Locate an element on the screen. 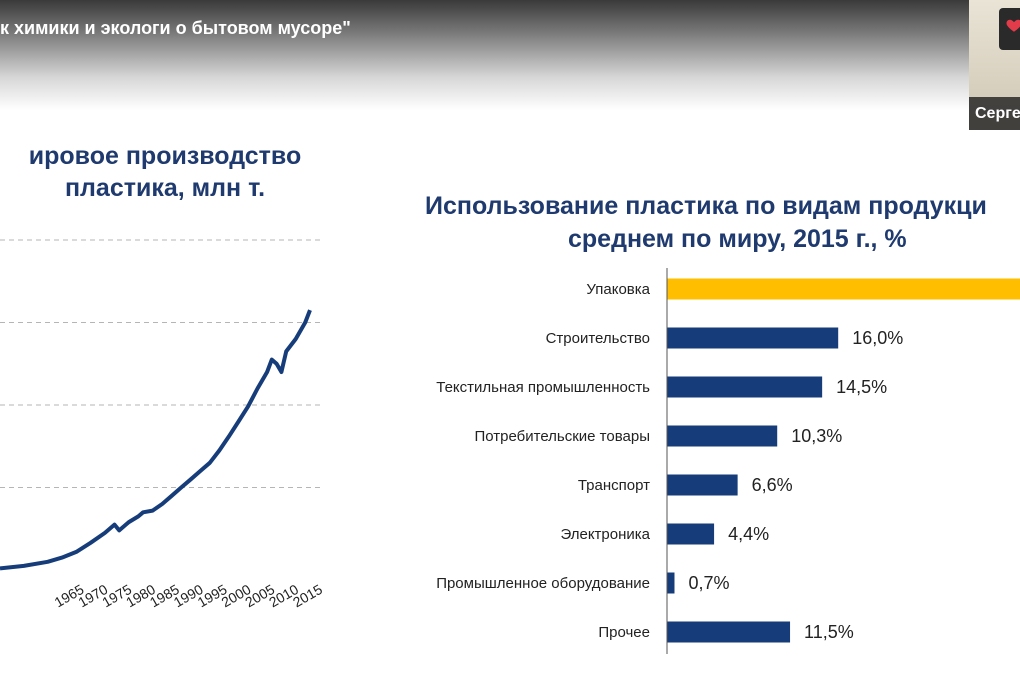 The height and width of the screenshot is (681, 1020). value-label: 11,5% is located at coordinates (829, 632).